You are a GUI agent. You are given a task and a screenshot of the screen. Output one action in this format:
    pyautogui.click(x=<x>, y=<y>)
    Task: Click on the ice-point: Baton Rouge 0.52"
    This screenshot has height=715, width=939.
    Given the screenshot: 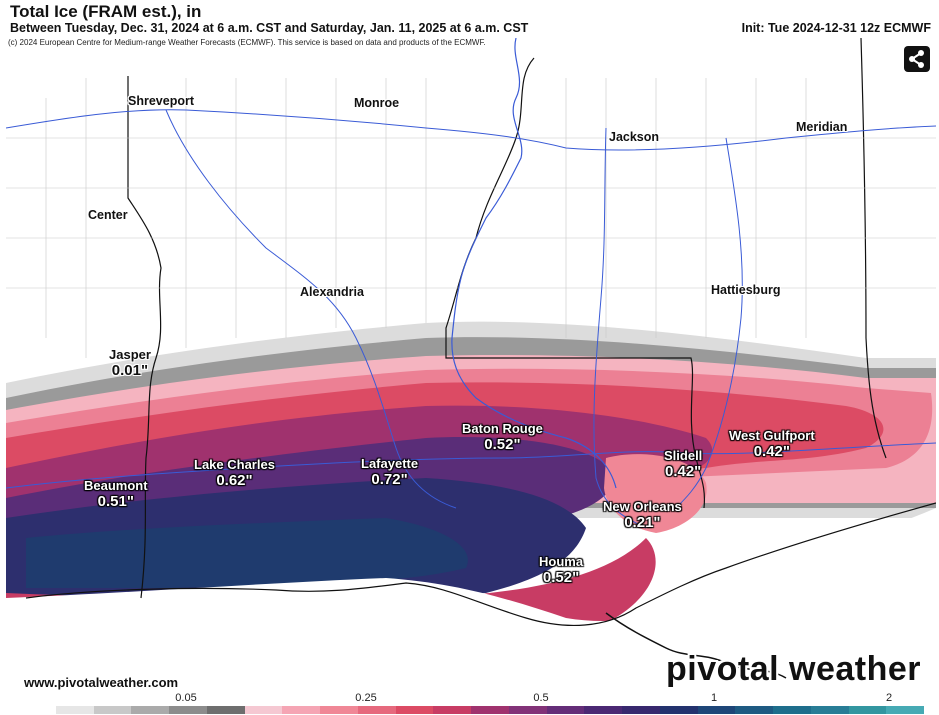 What is the action you would take?
    pyautogui.click(x=502, y=437)
    